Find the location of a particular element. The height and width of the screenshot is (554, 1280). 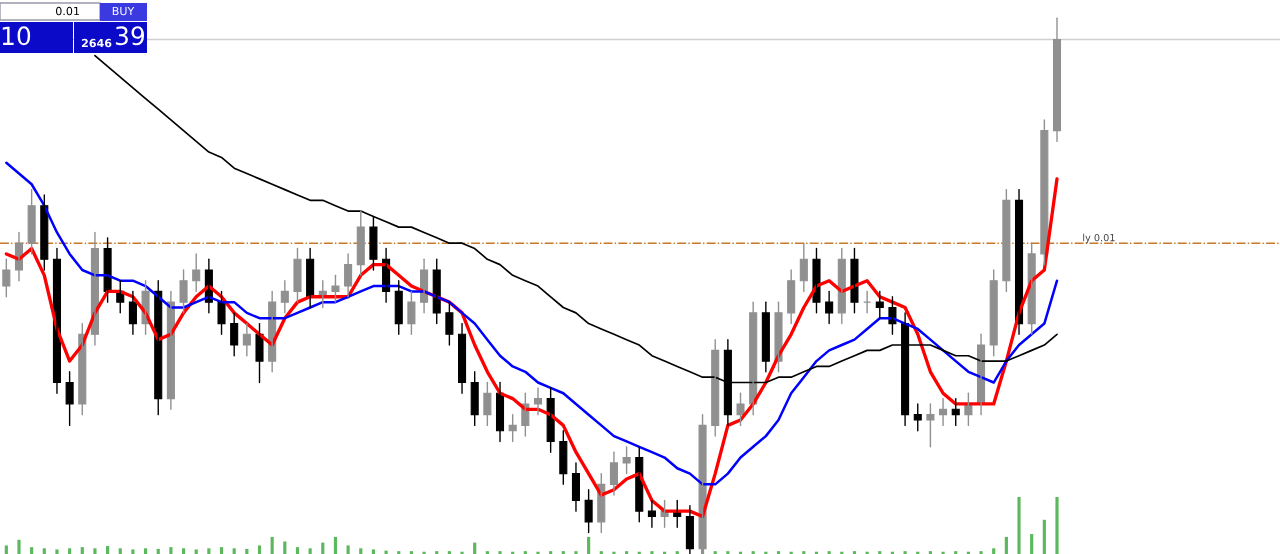

annotation: 10 is located at coordinates (16, 36).